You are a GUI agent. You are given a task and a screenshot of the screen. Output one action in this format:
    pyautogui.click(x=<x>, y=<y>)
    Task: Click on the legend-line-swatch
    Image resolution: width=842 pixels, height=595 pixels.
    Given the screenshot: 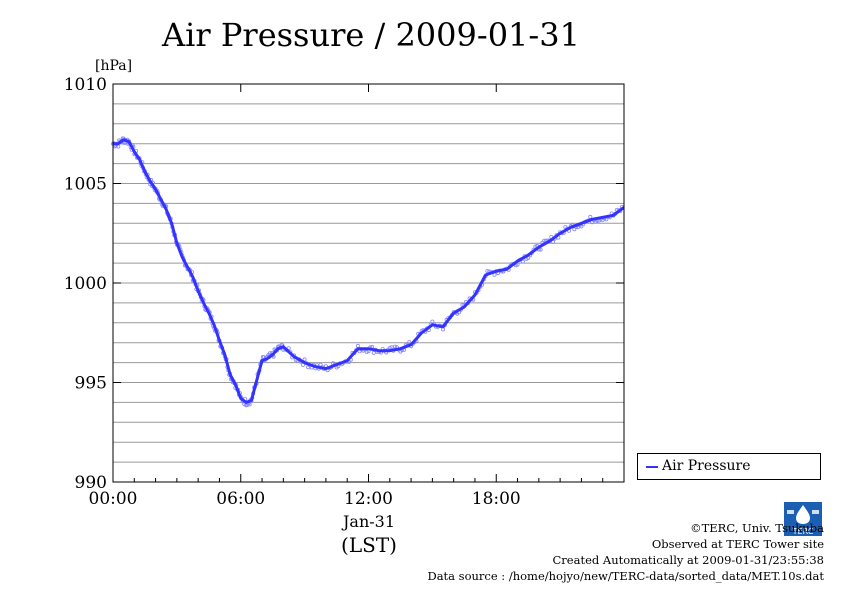 What is the action you would take?
    pyautogui.click(x=652, y=467)
    